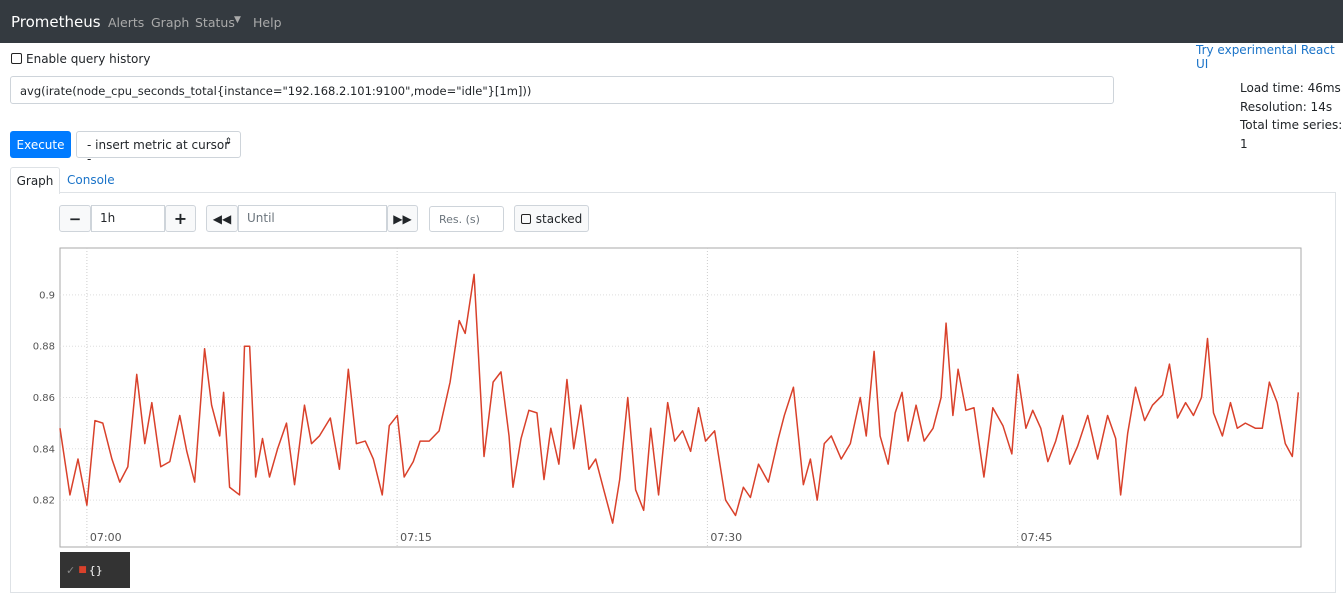 Image resolution: width=1343 pixels, height=598 pixels. Describe the element at coordinates (1037, 537) in the screenshot. I see `x-tick-label: 07:45` at that location.